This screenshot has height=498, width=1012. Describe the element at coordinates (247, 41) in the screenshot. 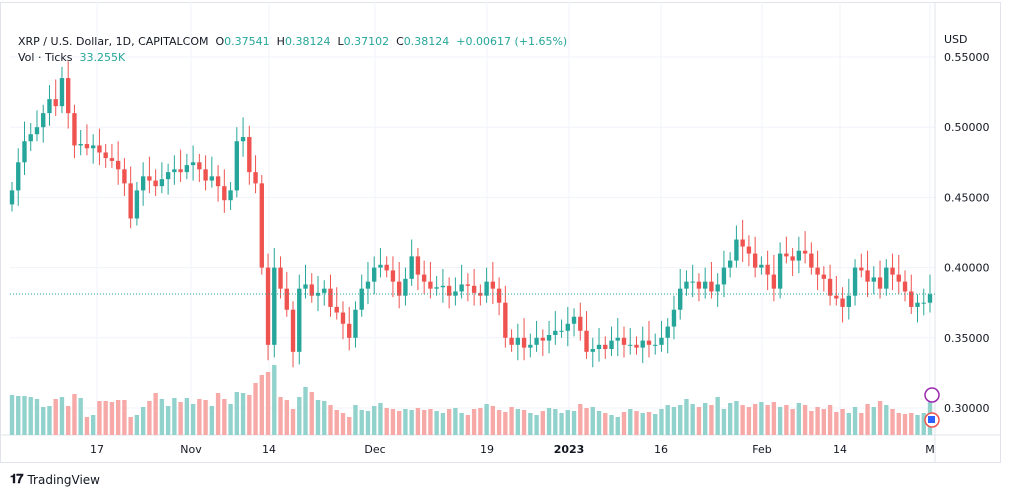

I see `open-value: 0.37541` at that location.